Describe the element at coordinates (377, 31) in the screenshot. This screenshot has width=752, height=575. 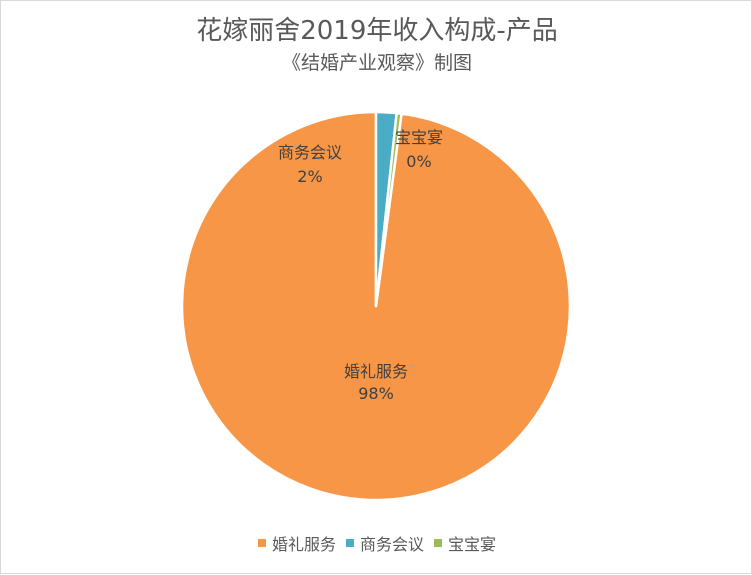
I see `chart-title: 花嫁丽舍2019年收入构成-产品` at that location.